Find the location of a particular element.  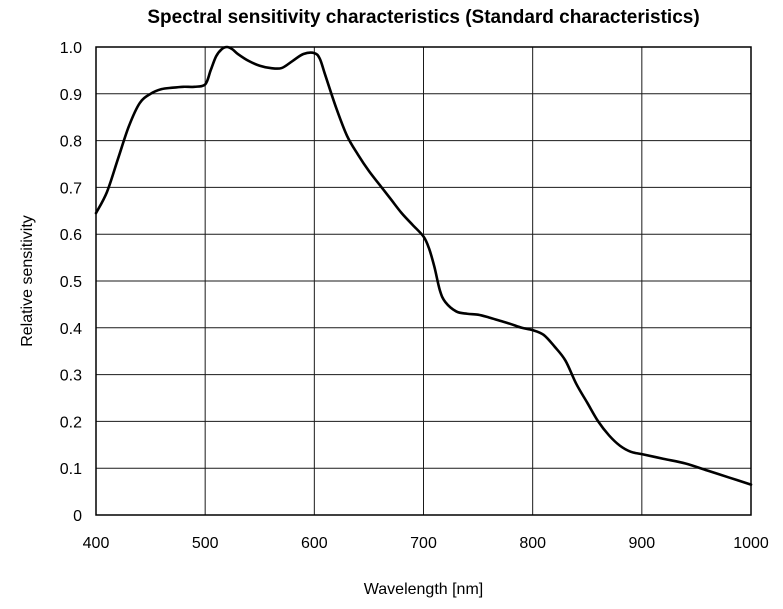

y-axis-ticks: 0 0.1 0.2 0.3 0.4 0.5 0.6 0.7 0.8 0.9 1.0 is located at coordinates (71, 282).